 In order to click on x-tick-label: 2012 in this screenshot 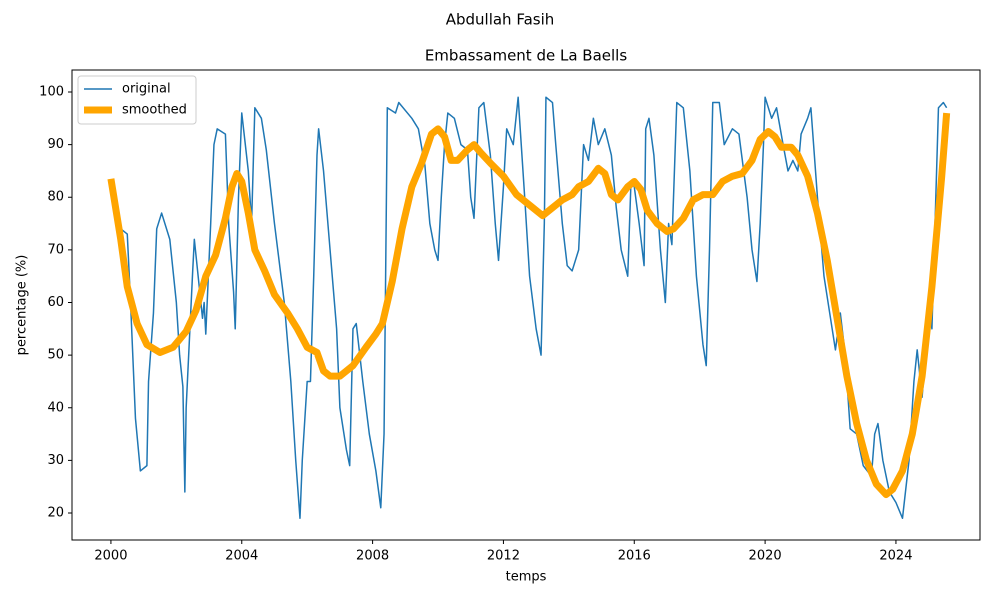, I will do `click(503, 556)`.